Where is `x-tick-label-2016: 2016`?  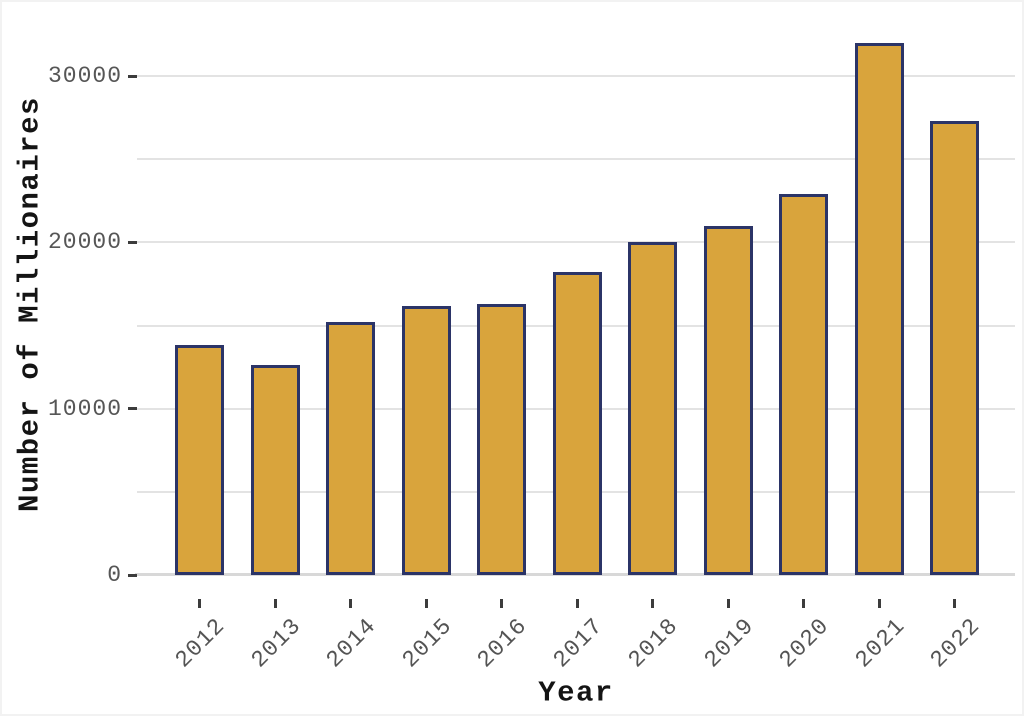
x-tick-label-2016: 2016 is located at coordinates (502, 643).